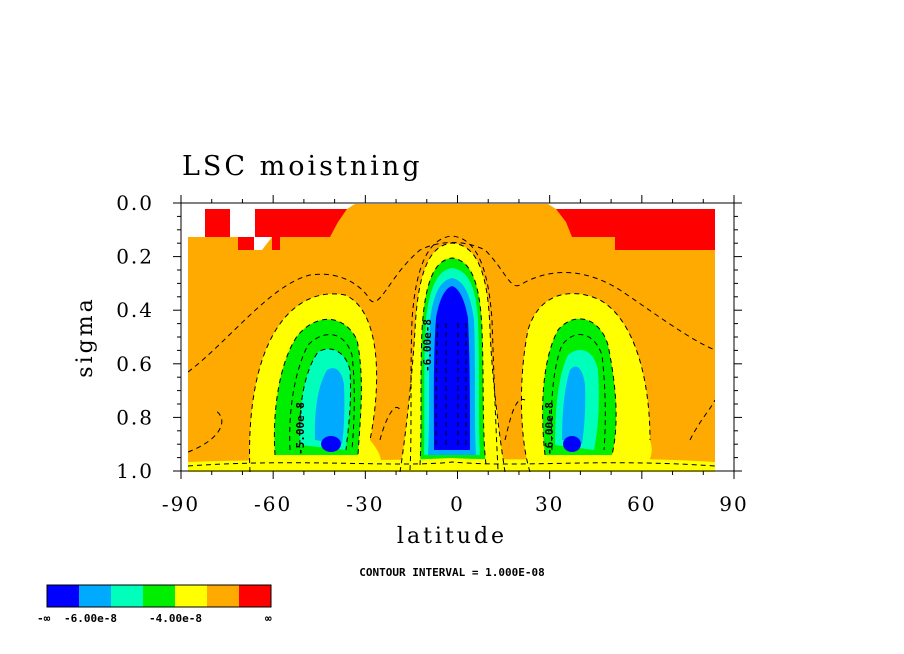  What do you see at coordinates (175, 618) in the screenshot?
I see `colorbar-label-2: -4.00e-8` at bounding box center [175, 618].